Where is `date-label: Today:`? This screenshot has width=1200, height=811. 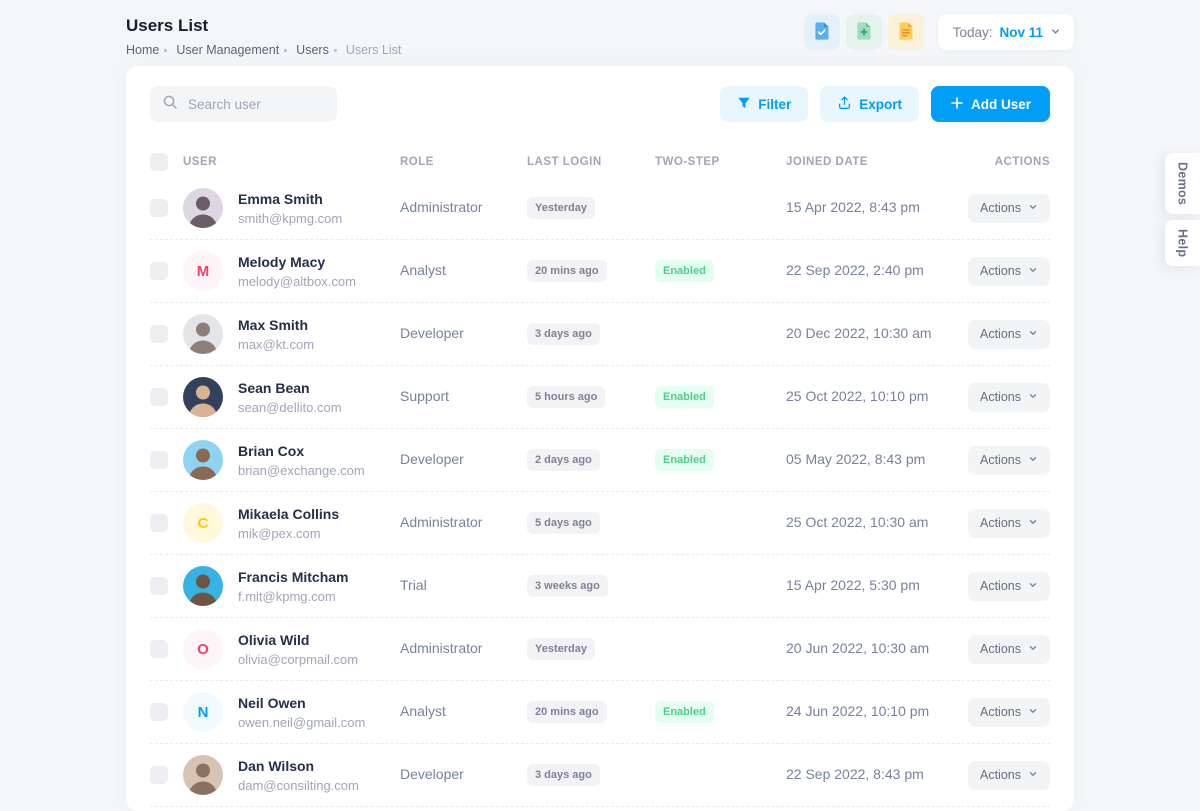 date-label: Today: is located at coordinates (972, 32).